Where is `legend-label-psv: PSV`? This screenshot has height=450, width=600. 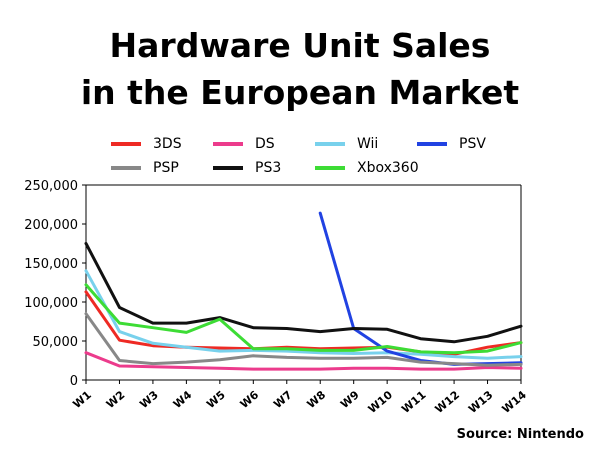 legend-label-psv: PSV is located at coordinates (472, 144).